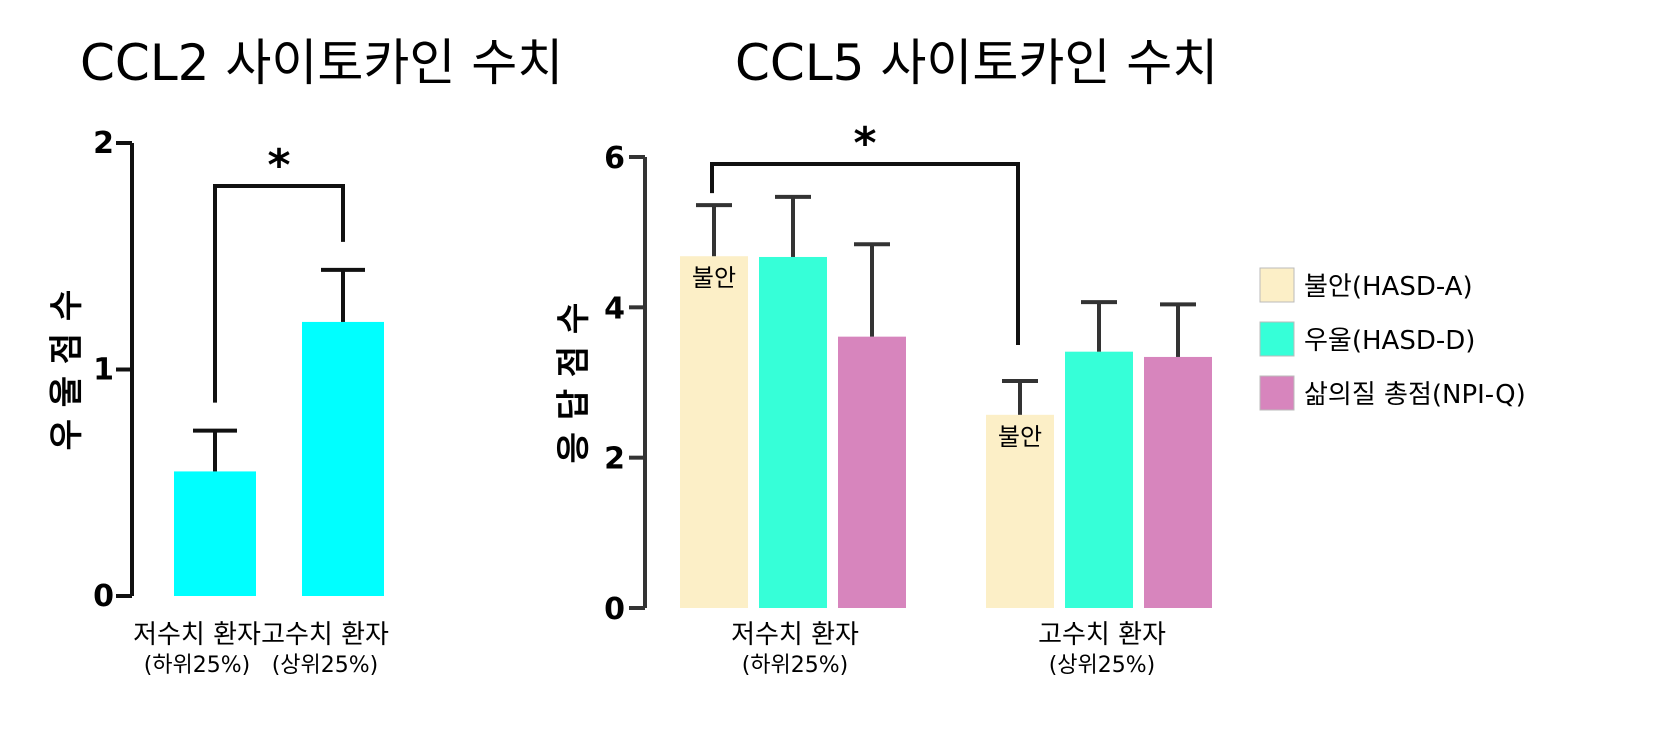 The image size is (1664, 731). What do you see at coordinates (614, 158) in the screenshot?
I see `ccl5-y-tick-label: 6` at bounding box center [614, 158].